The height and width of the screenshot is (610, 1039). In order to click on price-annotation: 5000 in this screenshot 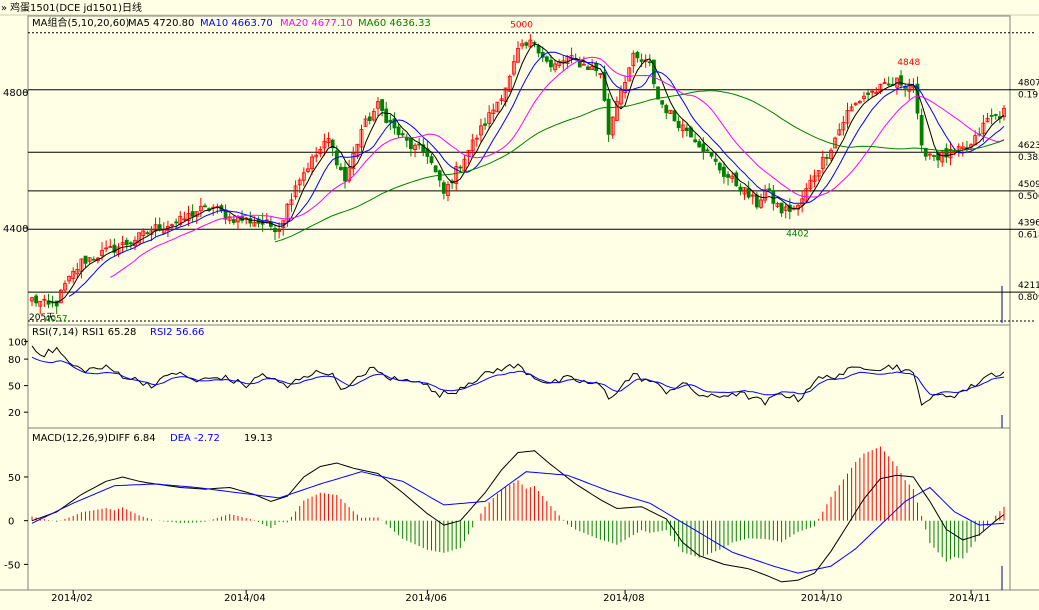, I will do `click(521, 26)`.